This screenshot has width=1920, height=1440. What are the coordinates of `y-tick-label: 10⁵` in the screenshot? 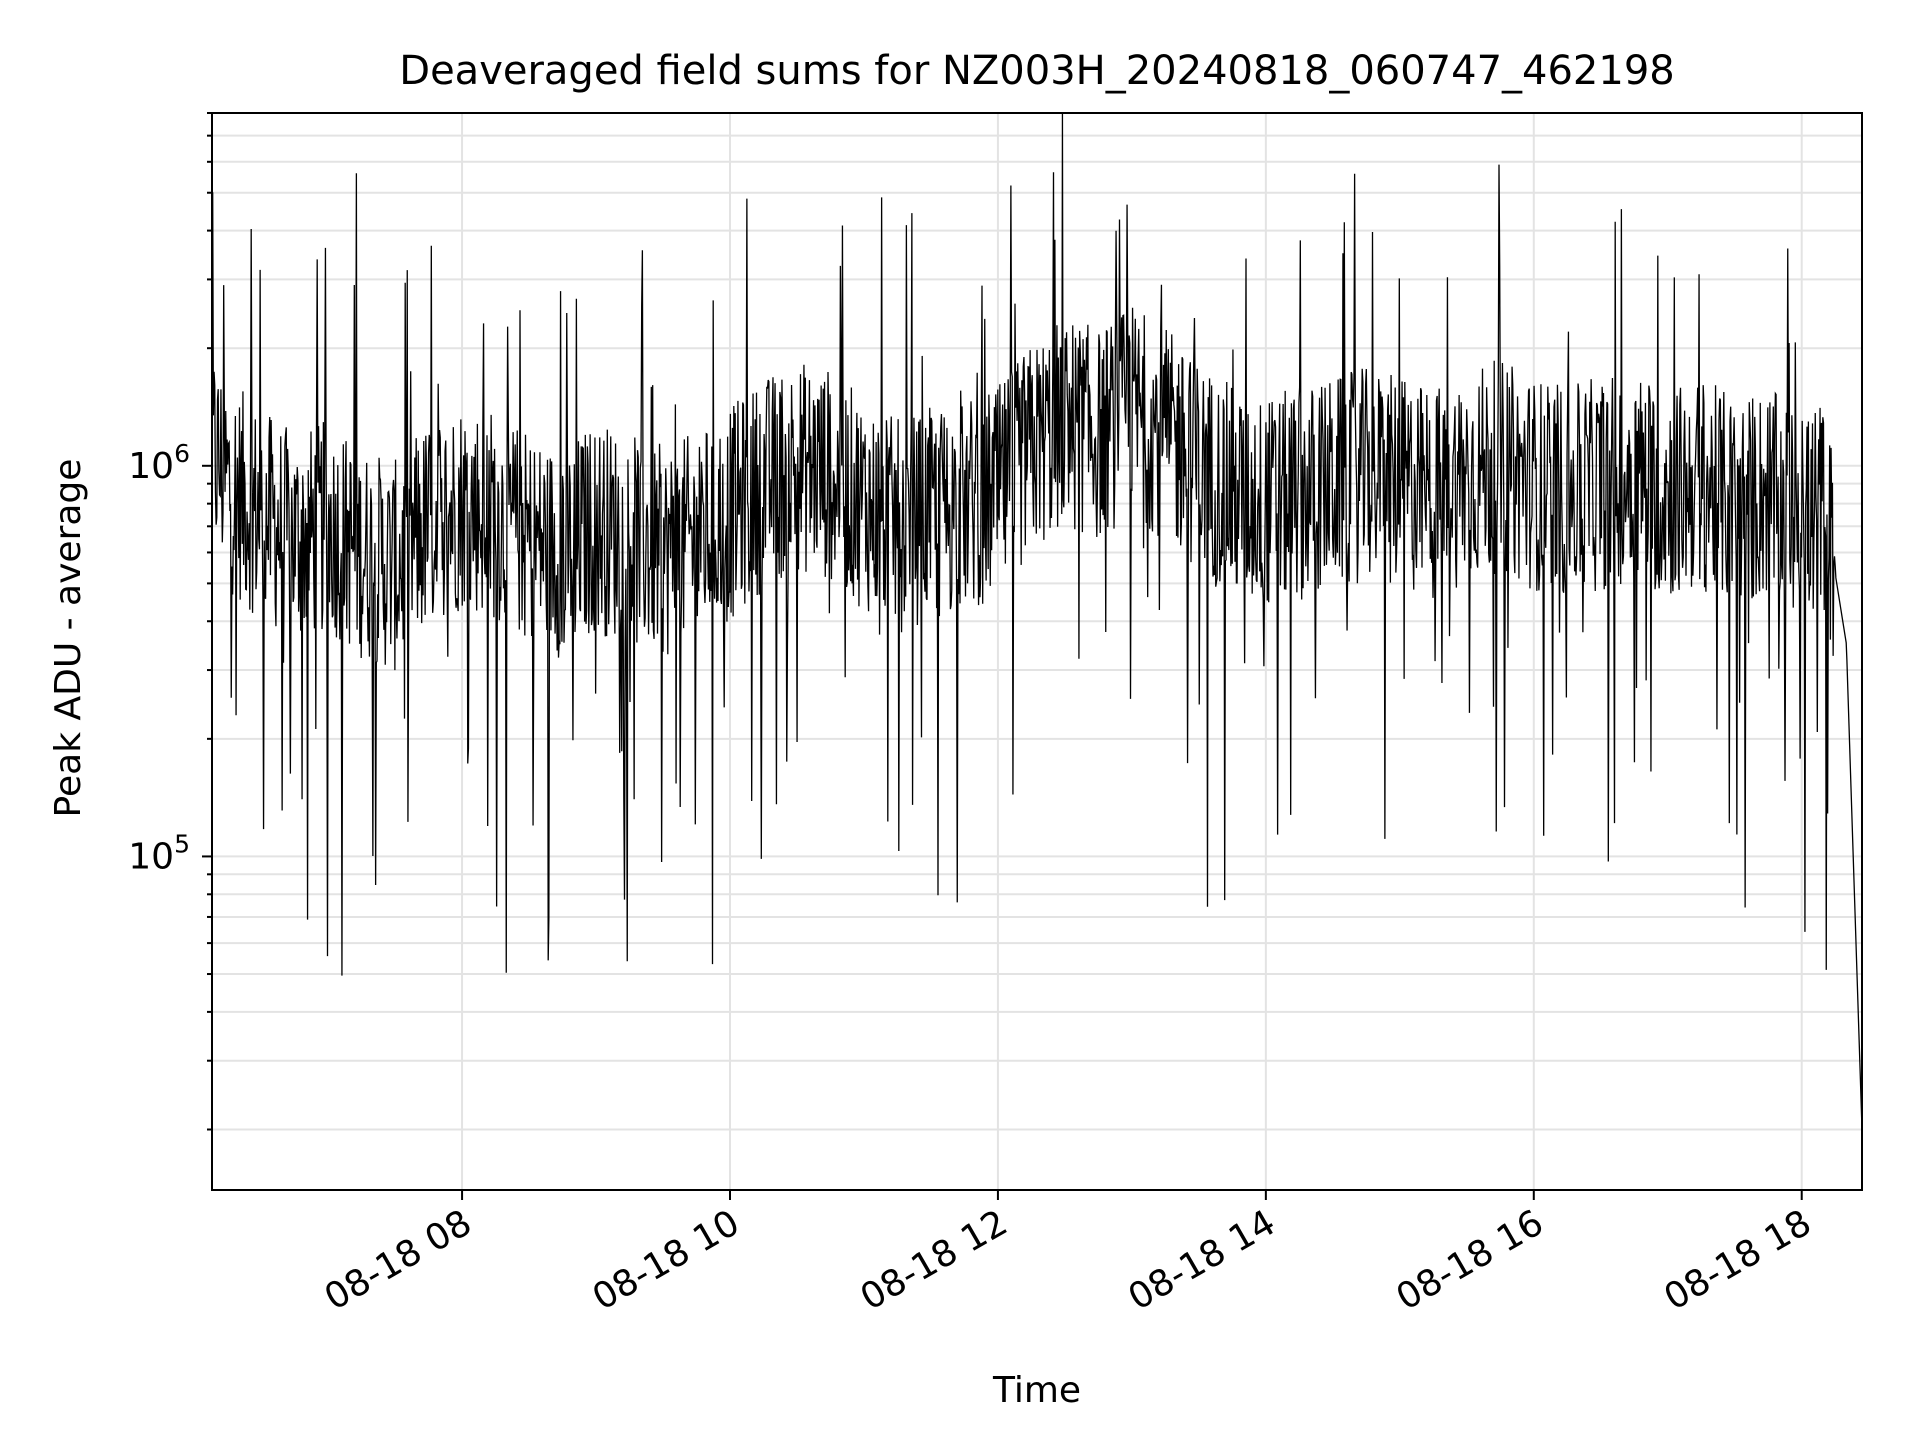 It's located at (159, 853).